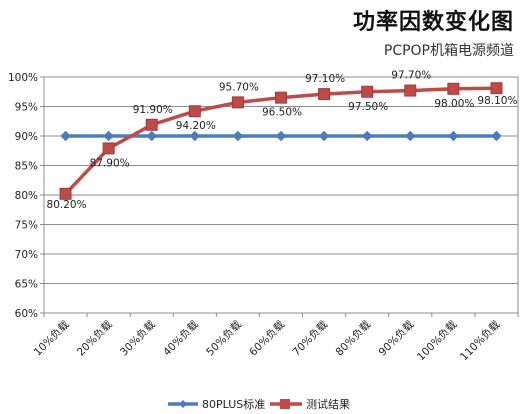 This screenshot has width=528, height=414. Describe the element at coordinates (448, 51) in the screenshot. I see `chart-subtitle: PCPOP机箱电源频道` at that location.